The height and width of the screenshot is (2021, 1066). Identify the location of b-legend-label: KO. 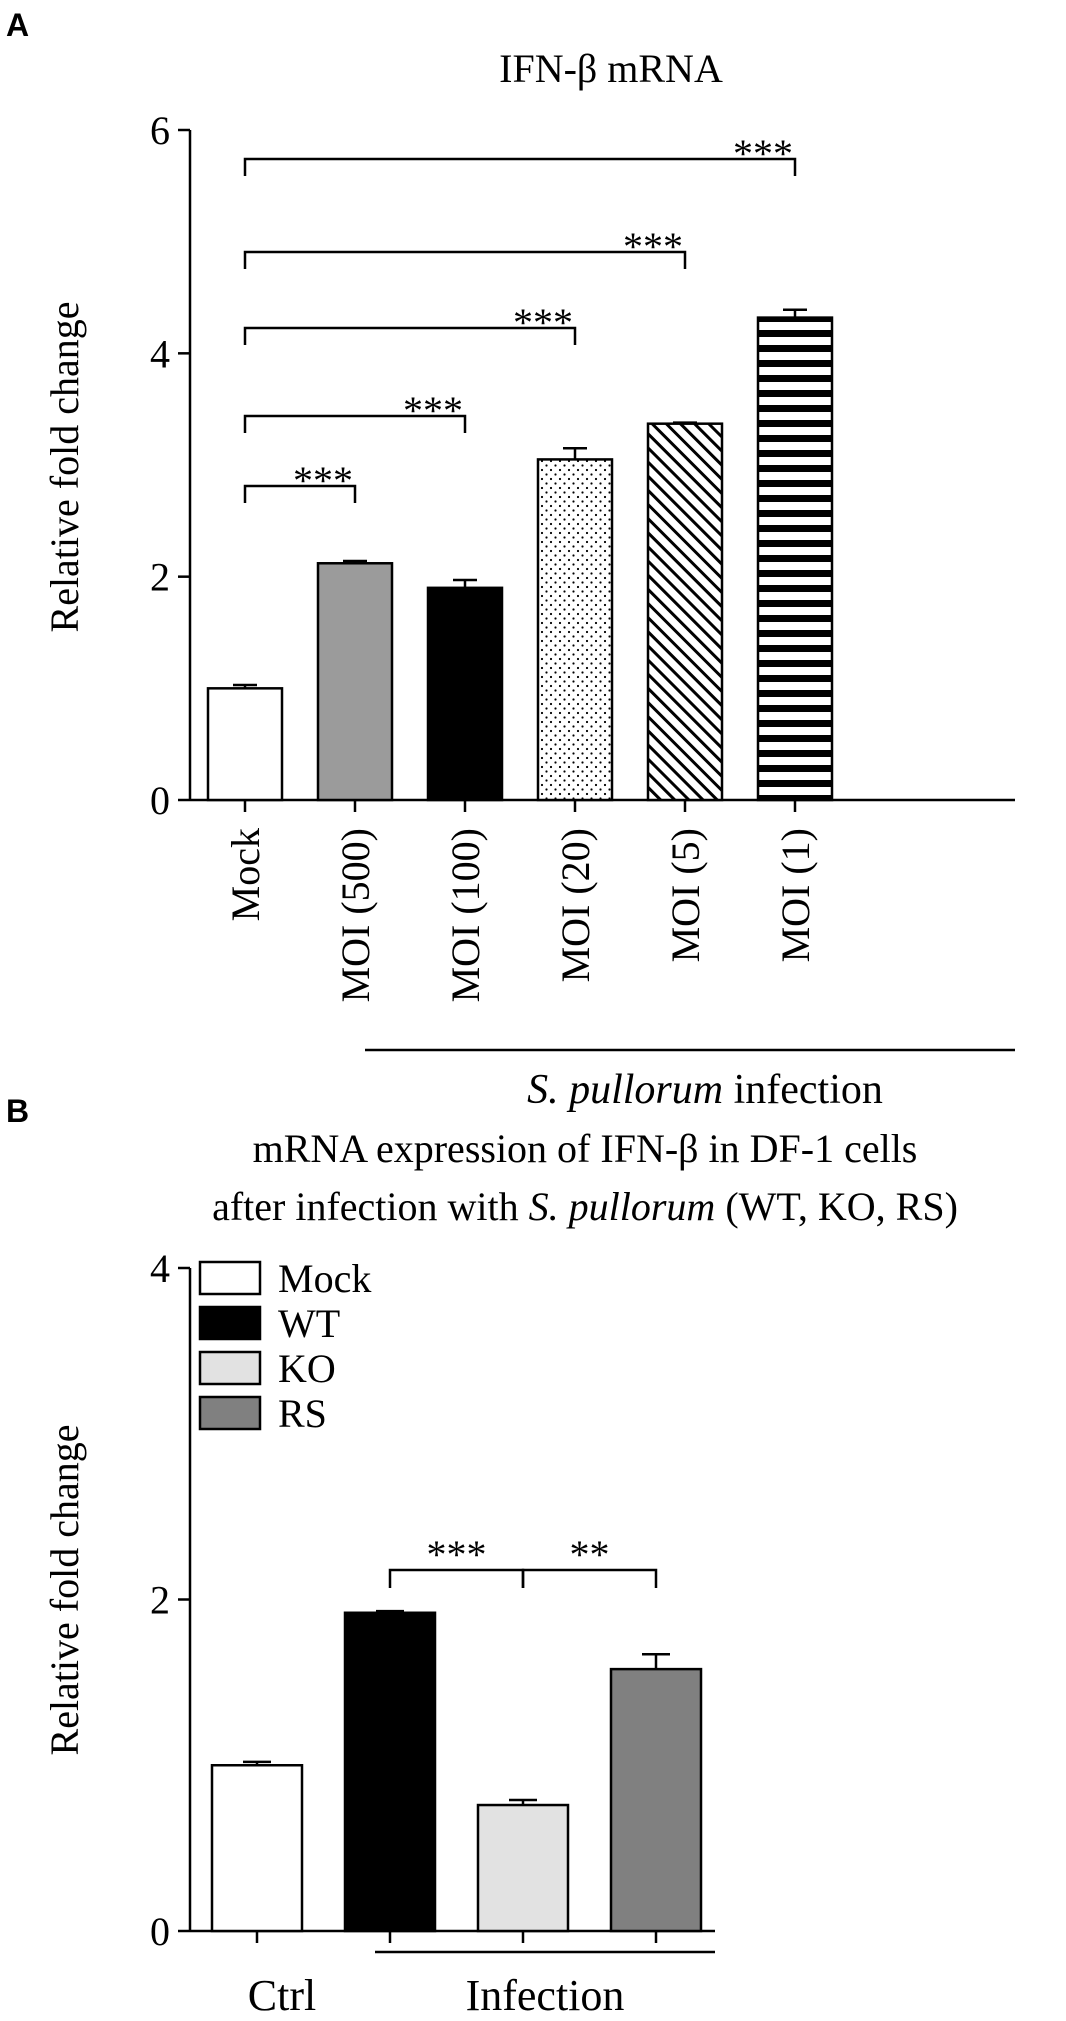
(307, 1368).